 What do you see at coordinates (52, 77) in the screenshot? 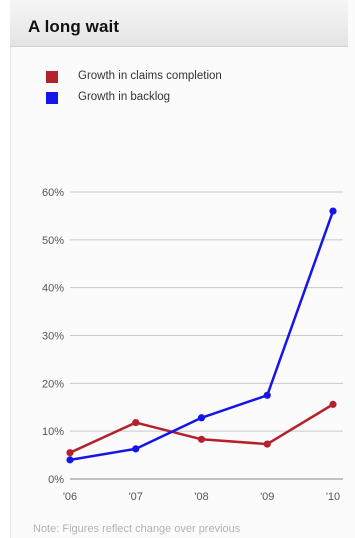
I see `legend-swatch-claims` at bounding box center [52, 77].